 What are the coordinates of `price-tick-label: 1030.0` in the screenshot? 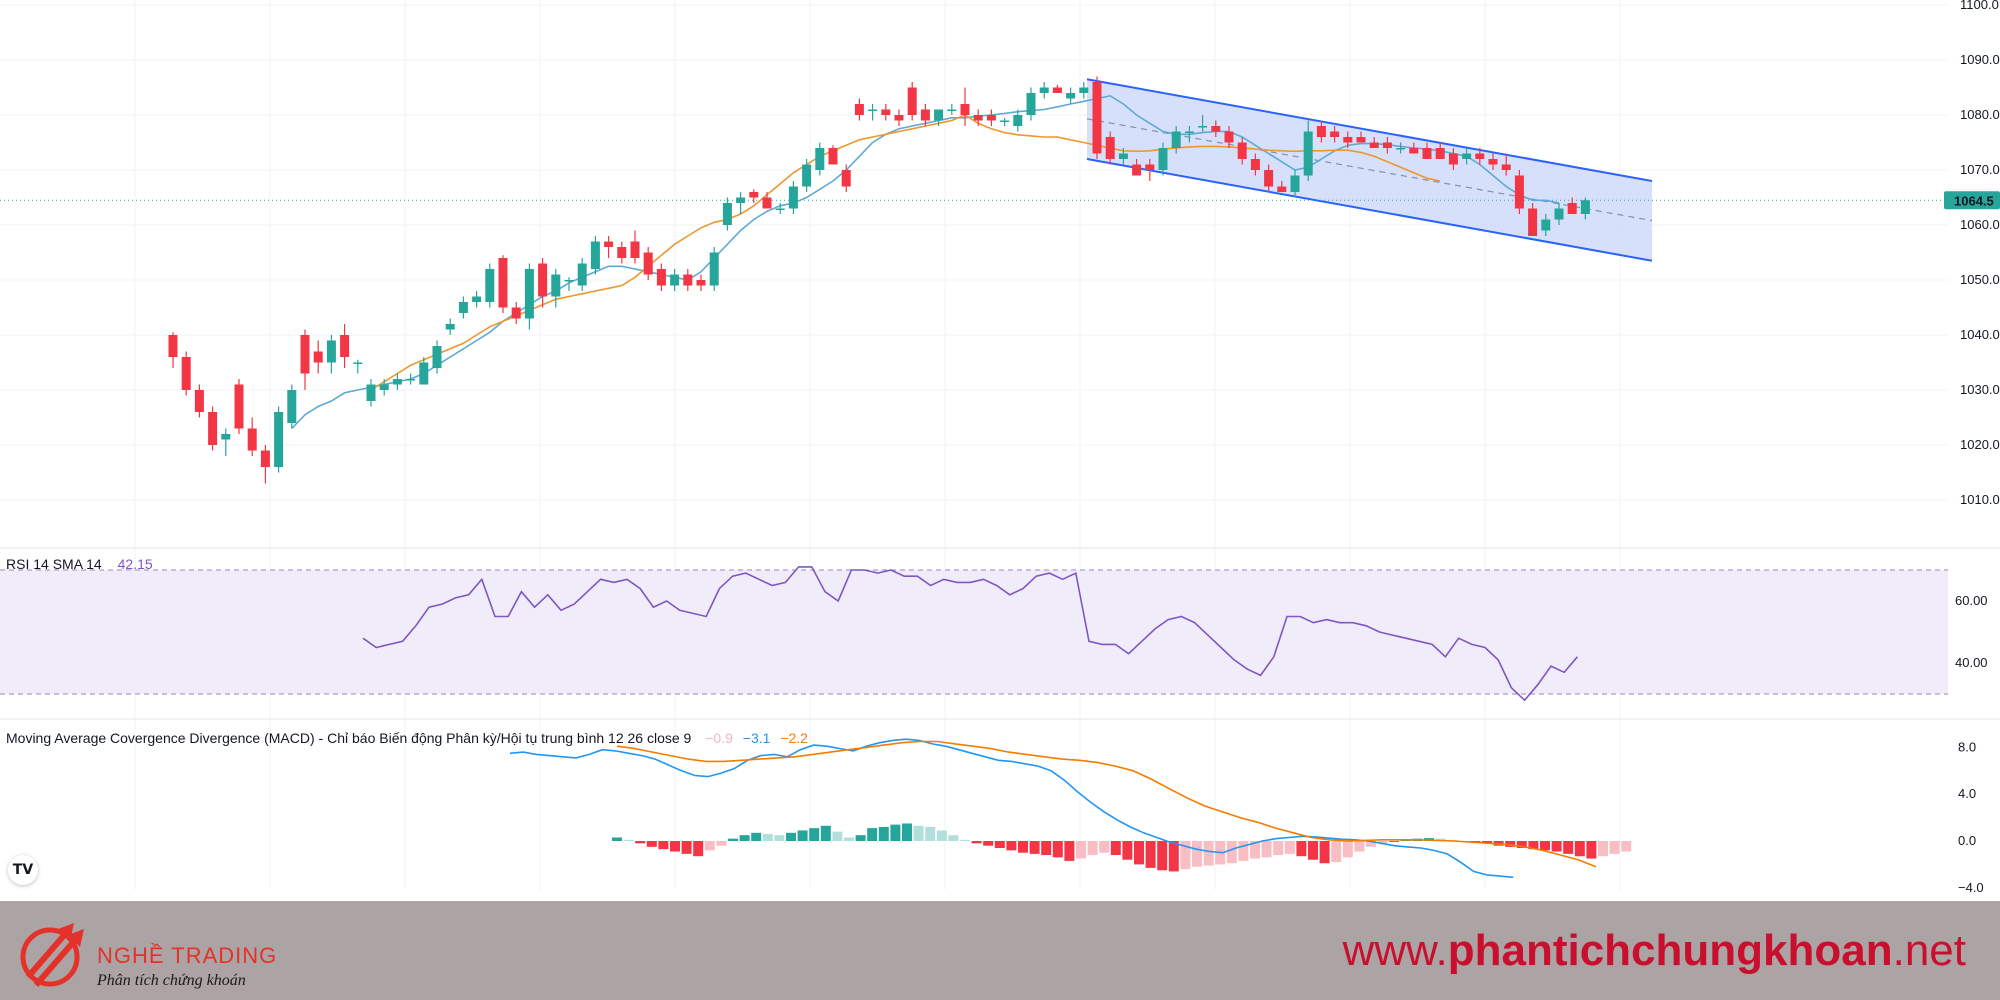 It's located at (1980, 389).